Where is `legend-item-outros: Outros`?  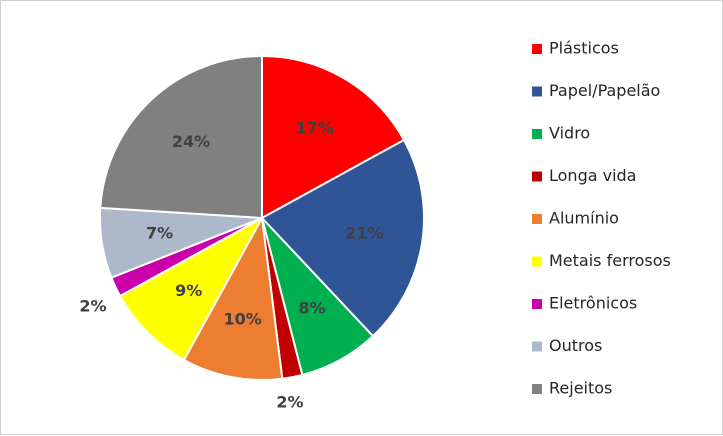
legend-item-outros: Outros is located at coordinates (567, 345).